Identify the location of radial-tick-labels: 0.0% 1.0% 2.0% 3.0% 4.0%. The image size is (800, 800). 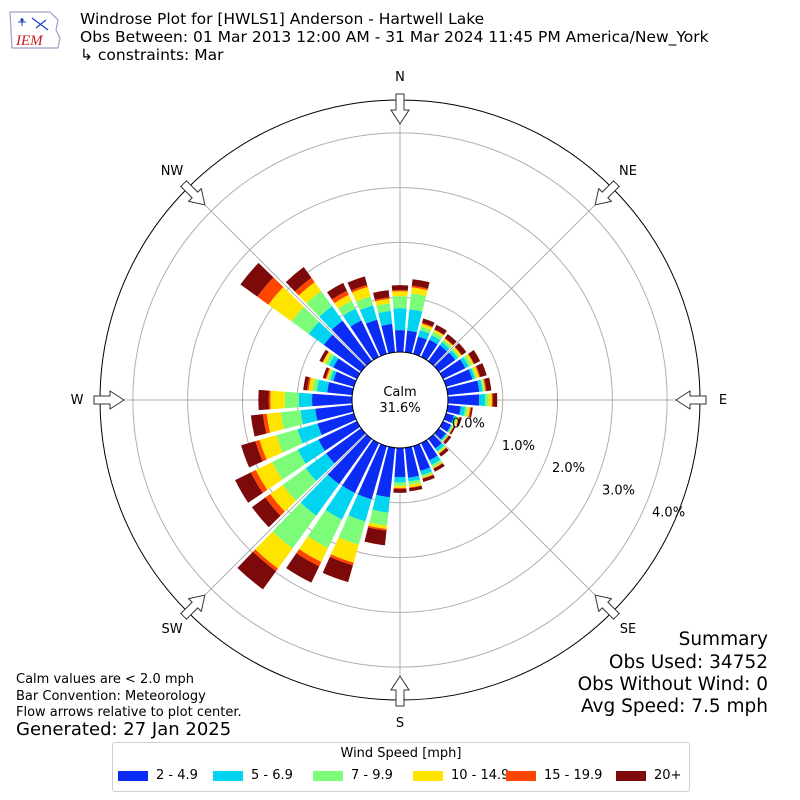
(568, 469).